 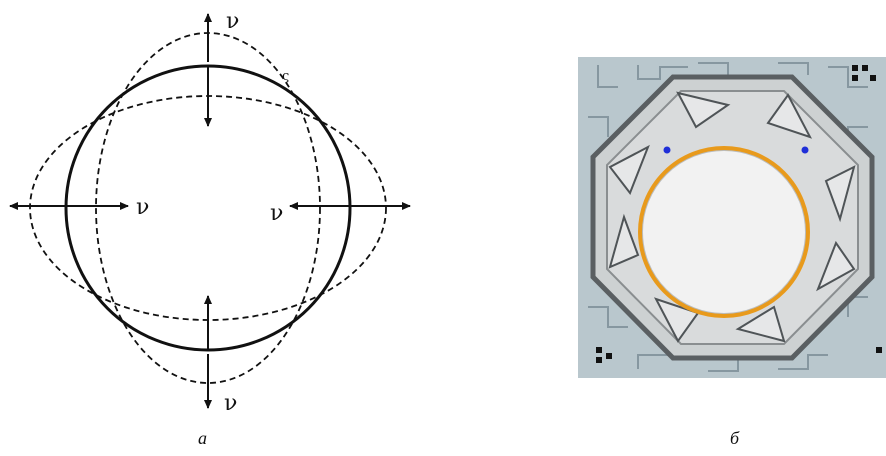 I want to click on resonator-ring, so click(x=724, y=232).